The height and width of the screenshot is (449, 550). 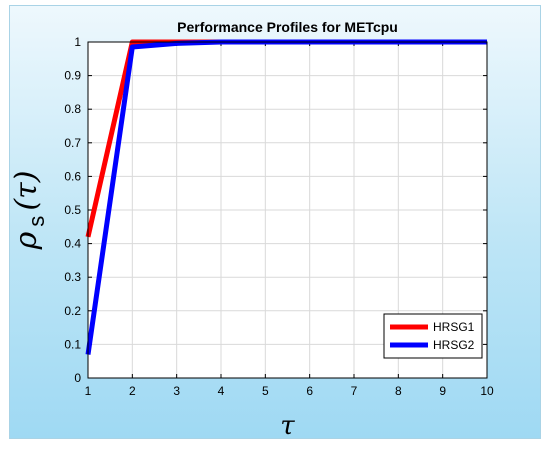 What do you see at coordinates (221, 391) in the screenshot?
I see `x-tick-label: 4` at bounding box center [221, 391].